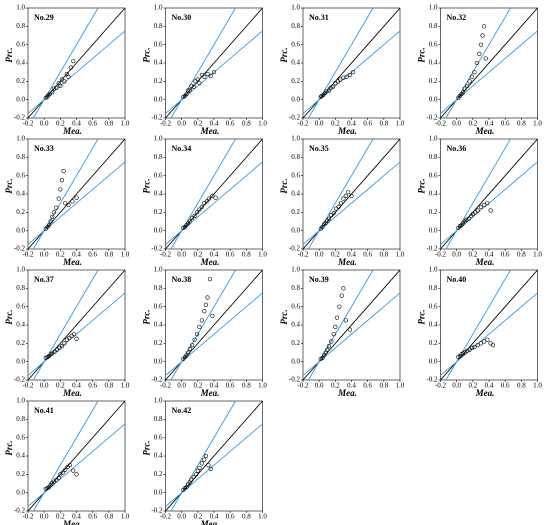 Image resolution: width=550 pixels, height=525 pixels. I want to click on panel-title: No.40, so click(457, 279).